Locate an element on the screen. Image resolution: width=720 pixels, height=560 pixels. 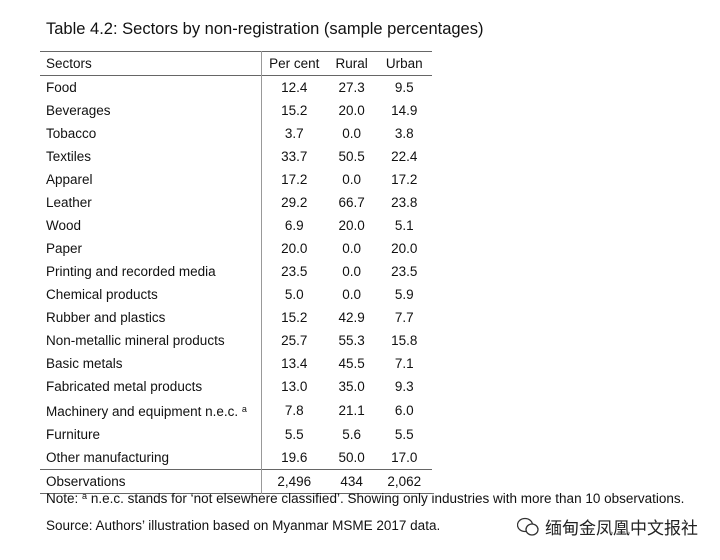
table-row: Chemical products 5.0 0.0 5.9 is located at coordinates (236, 294).